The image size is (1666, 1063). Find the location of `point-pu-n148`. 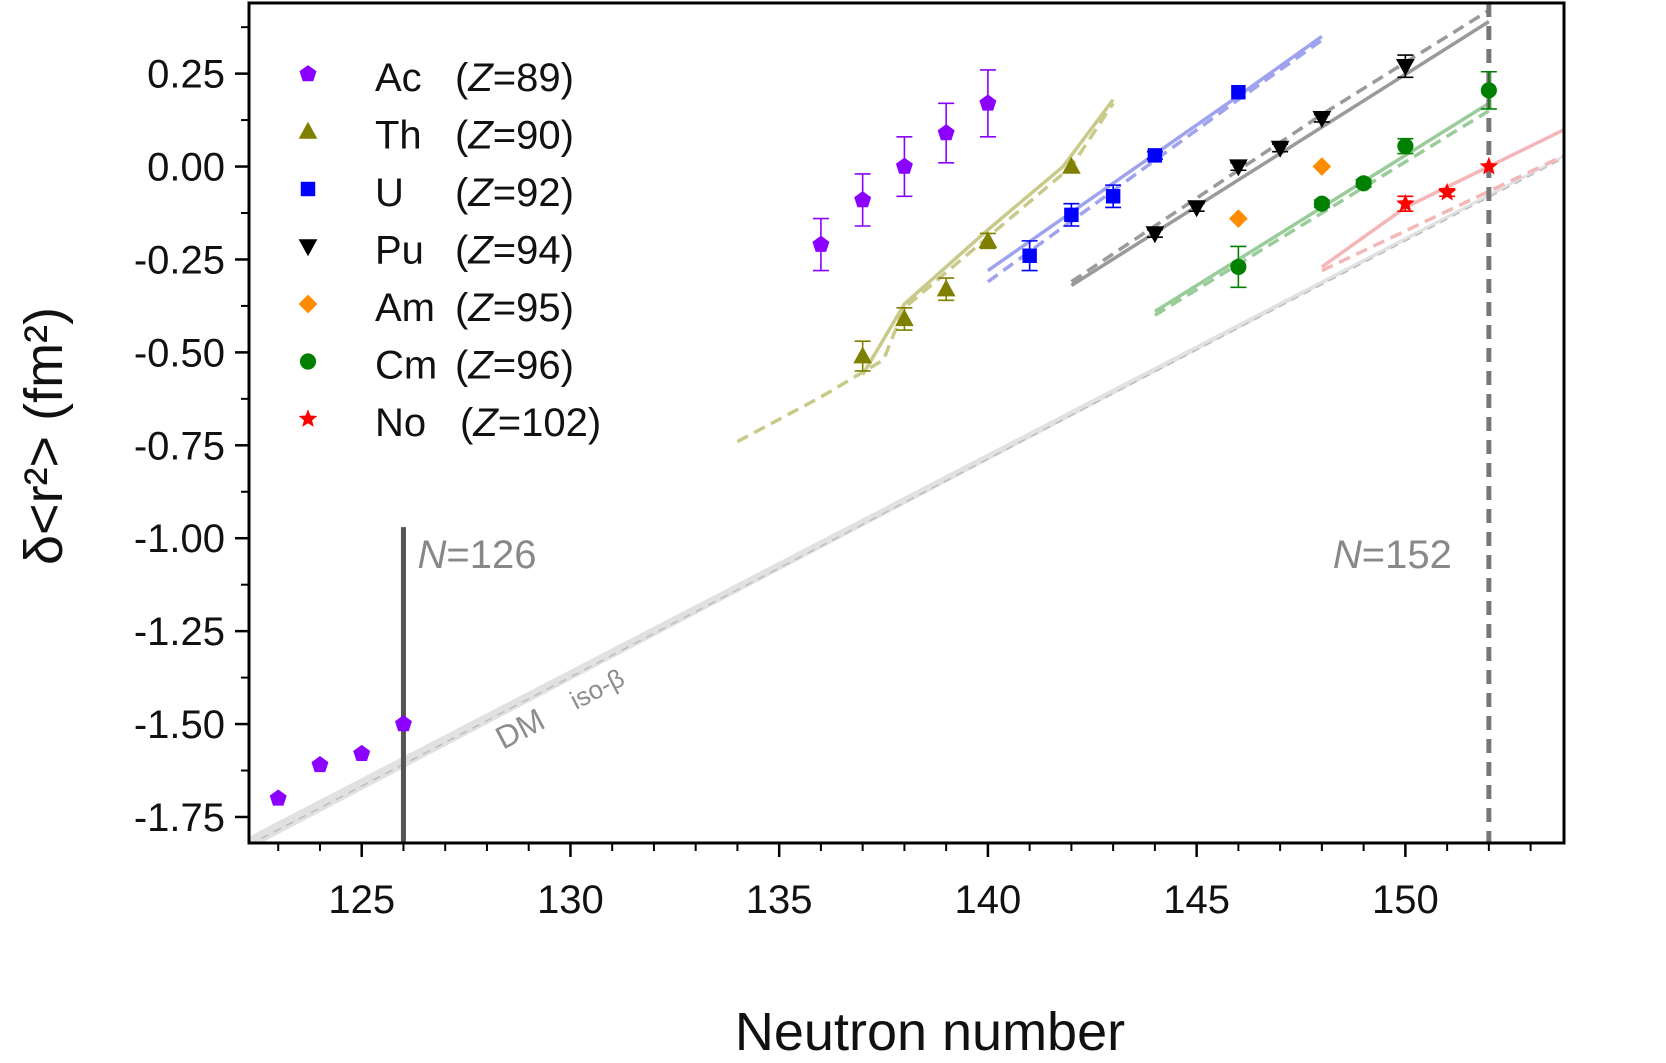

point-pu-n148 is located at coordinates (1322, 119).